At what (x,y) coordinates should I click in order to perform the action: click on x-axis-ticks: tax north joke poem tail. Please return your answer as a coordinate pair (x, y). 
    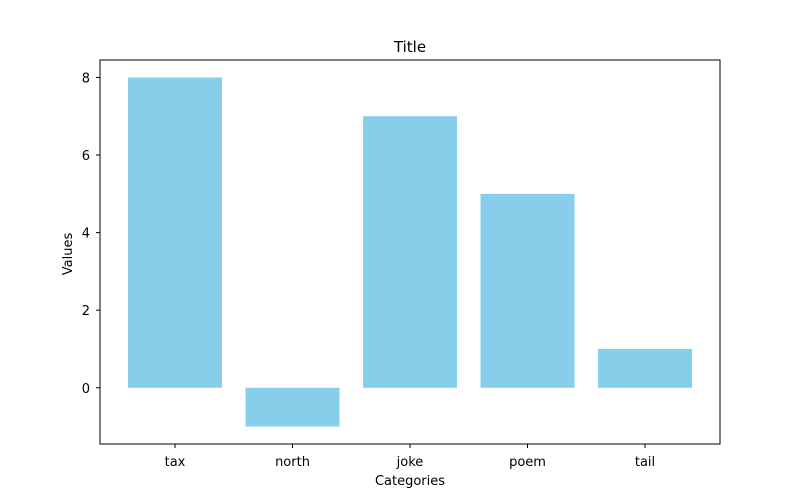
    Looking at the image, I should click on (410, 457).